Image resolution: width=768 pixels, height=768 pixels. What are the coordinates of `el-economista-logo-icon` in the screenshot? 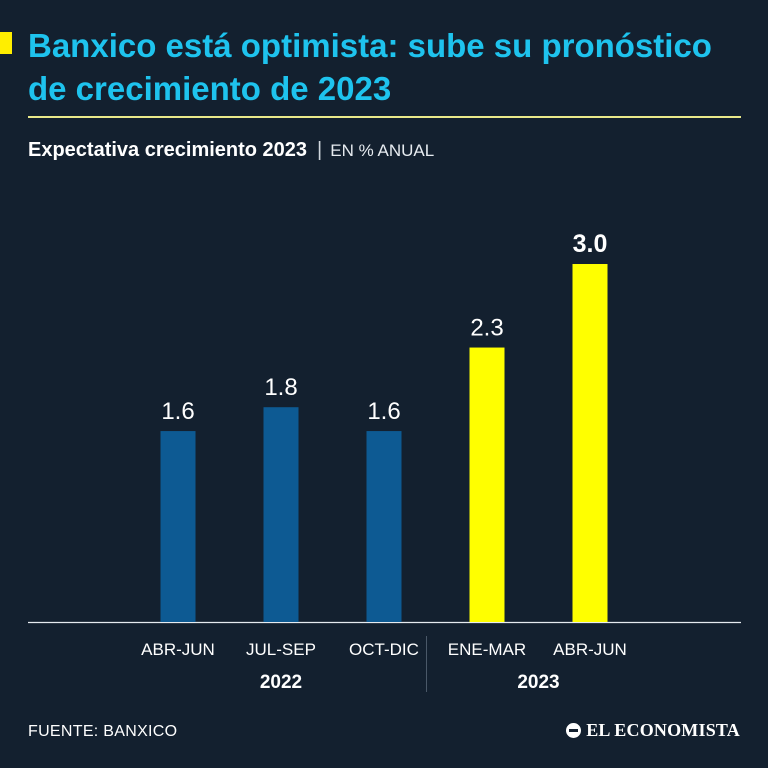 It's located at (574, 730).